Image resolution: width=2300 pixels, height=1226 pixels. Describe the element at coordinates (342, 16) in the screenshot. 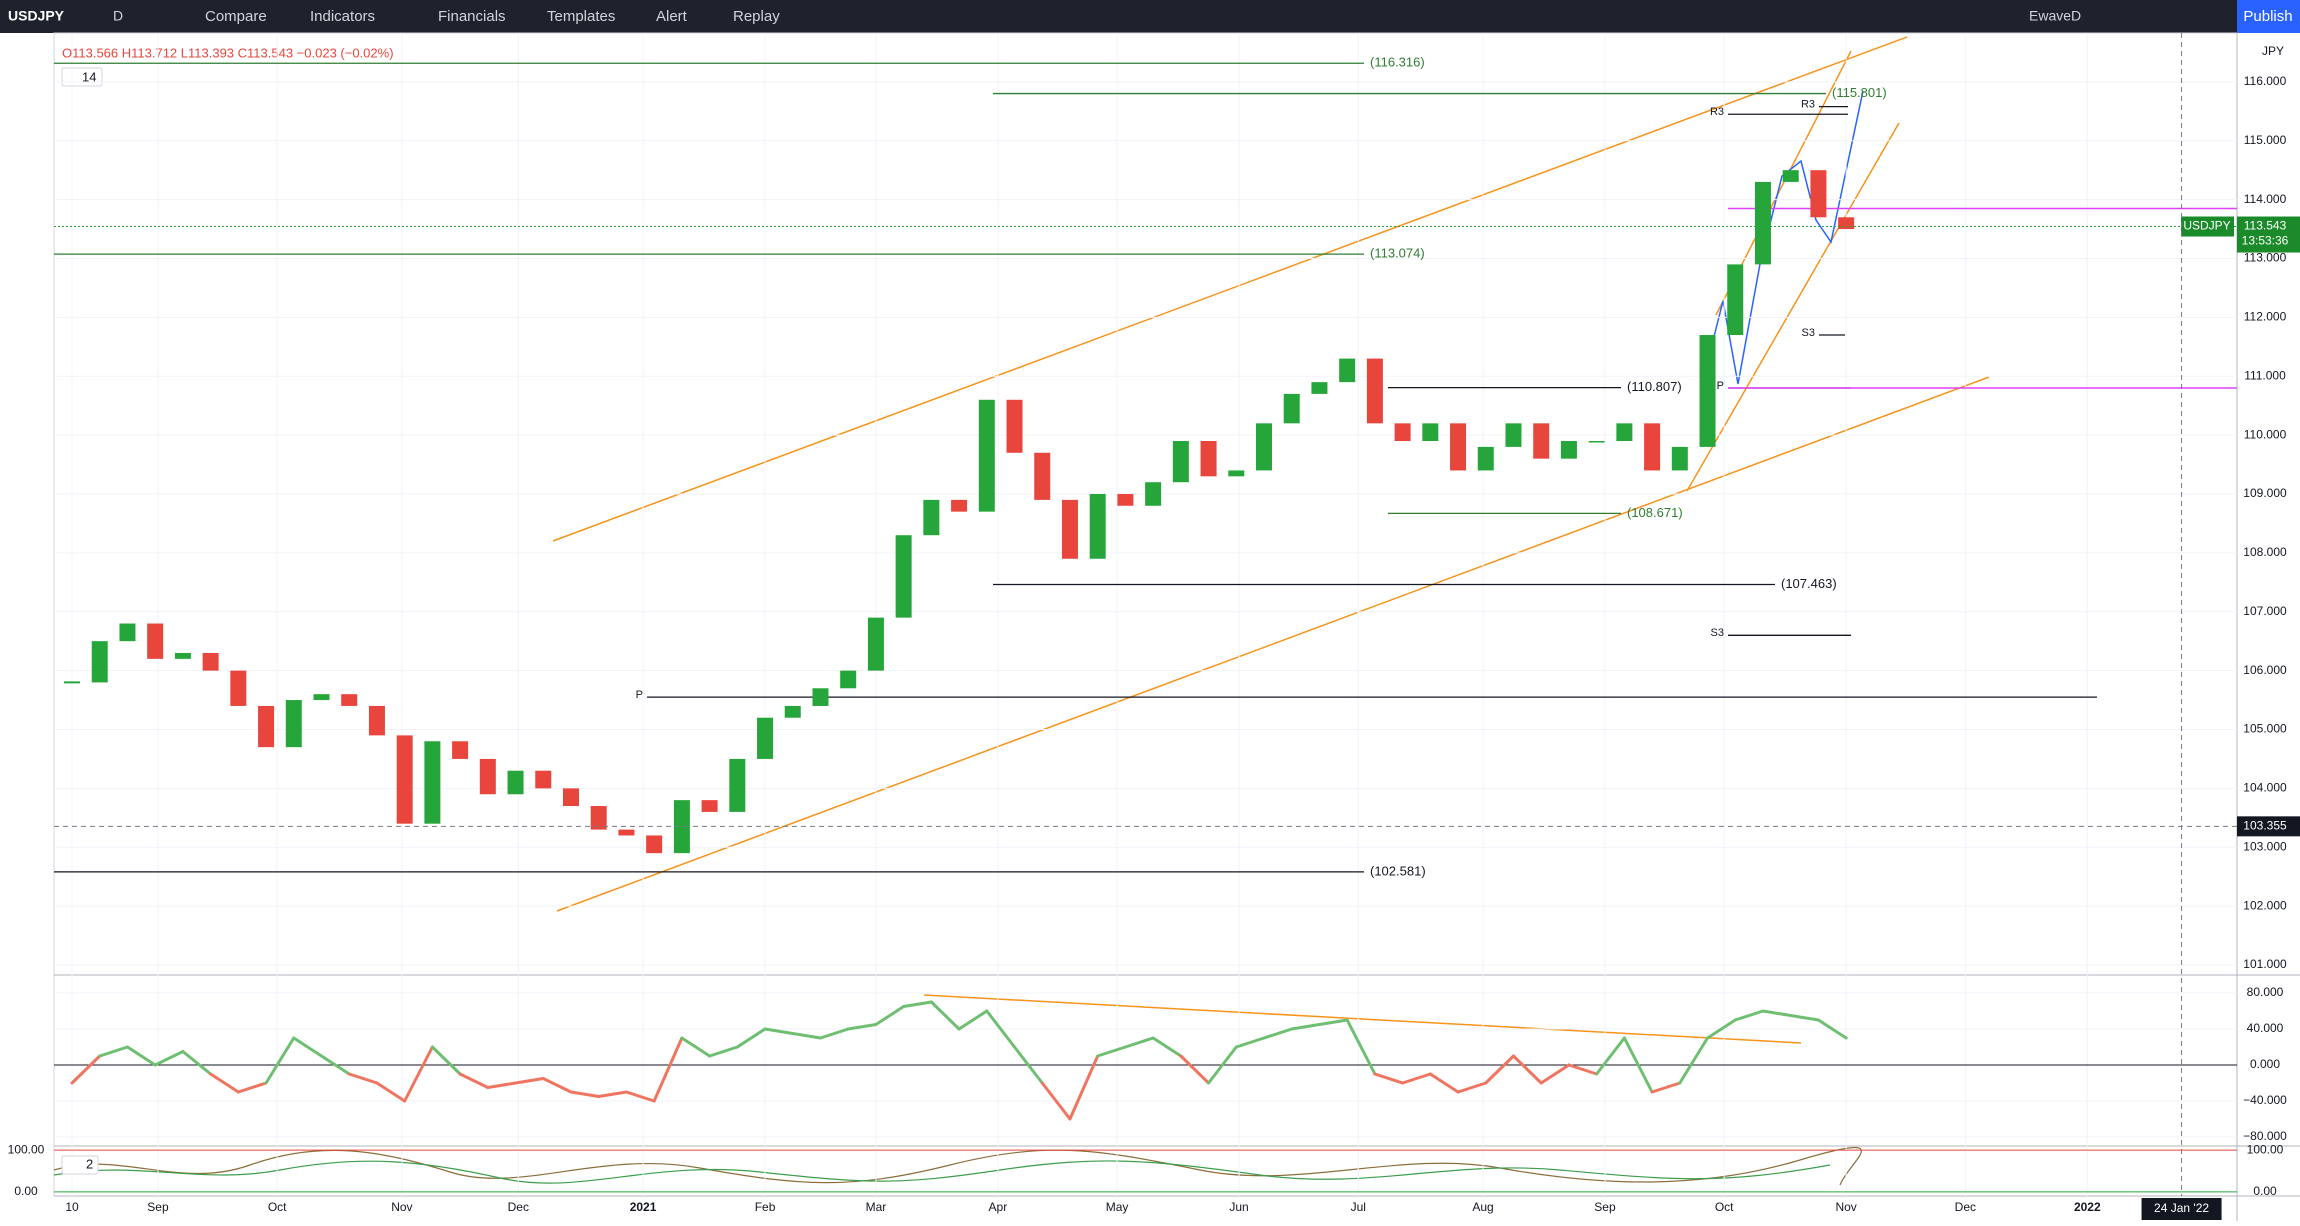

I see `toolbar-button: Indicators` at that location.